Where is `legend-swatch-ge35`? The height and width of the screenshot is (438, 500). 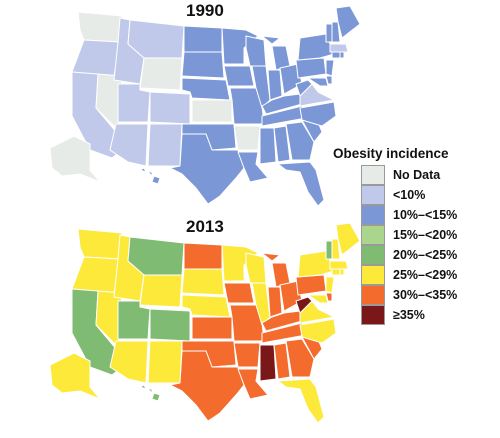 legend-swatch-ge35 is located at coordinates (373, 315).